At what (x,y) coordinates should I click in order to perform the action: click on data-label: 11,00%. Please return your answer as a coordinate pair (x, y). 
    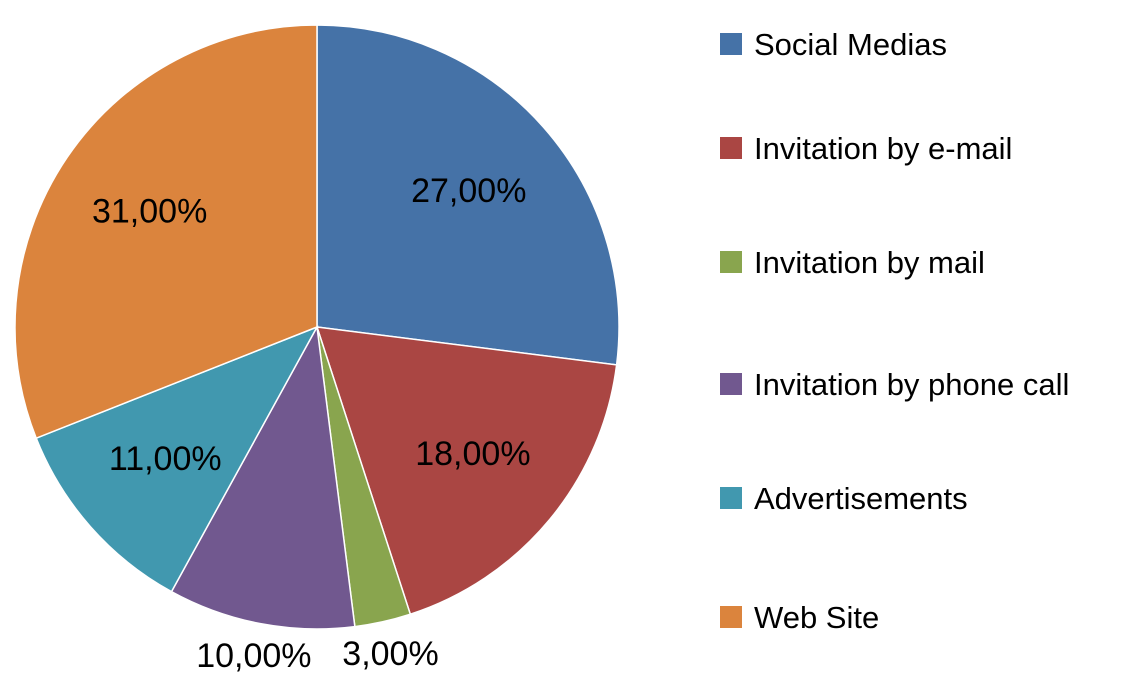
    Looking at the image, I should click on (165, 459).